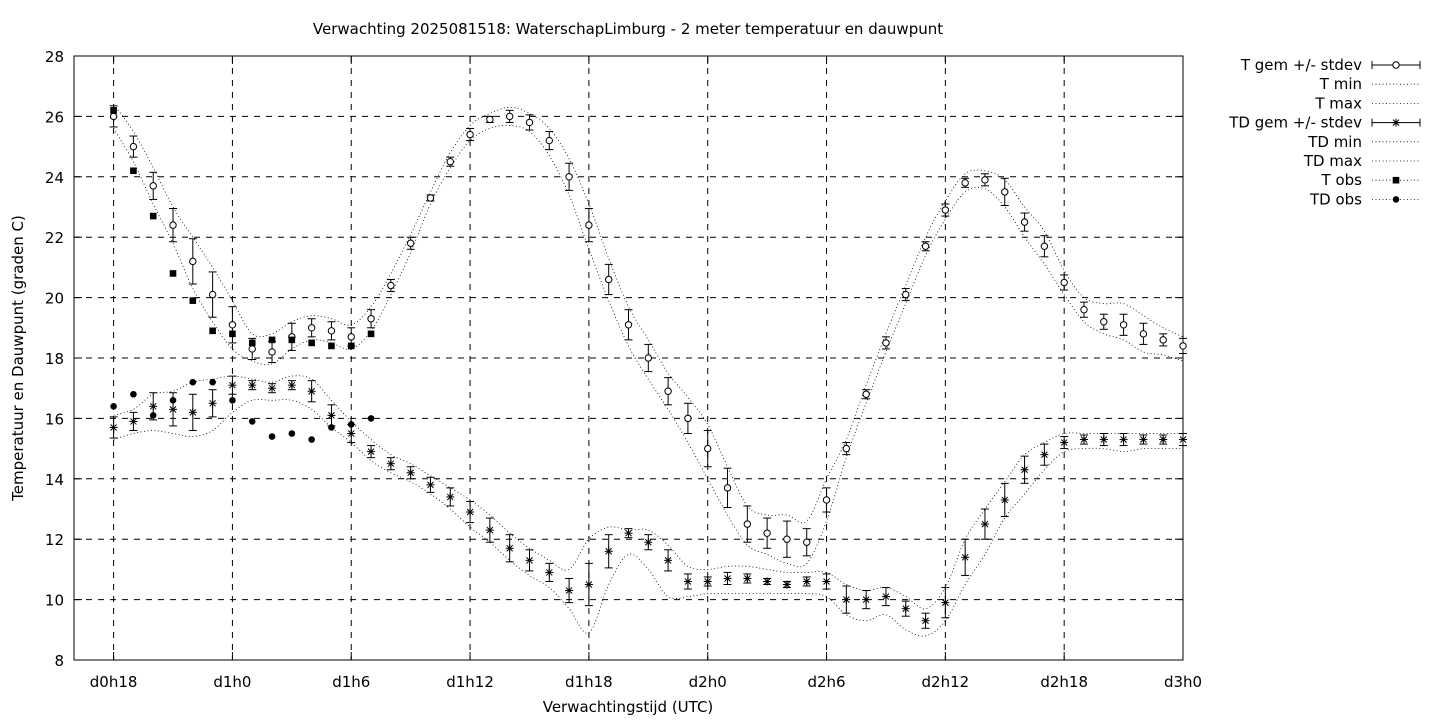 Image resolution: width=1440 pixels, height=720 pixels. Describe the element at coordinates (351, 682) in the screenshot. I see `x-tick-label: d1h6` at that location.